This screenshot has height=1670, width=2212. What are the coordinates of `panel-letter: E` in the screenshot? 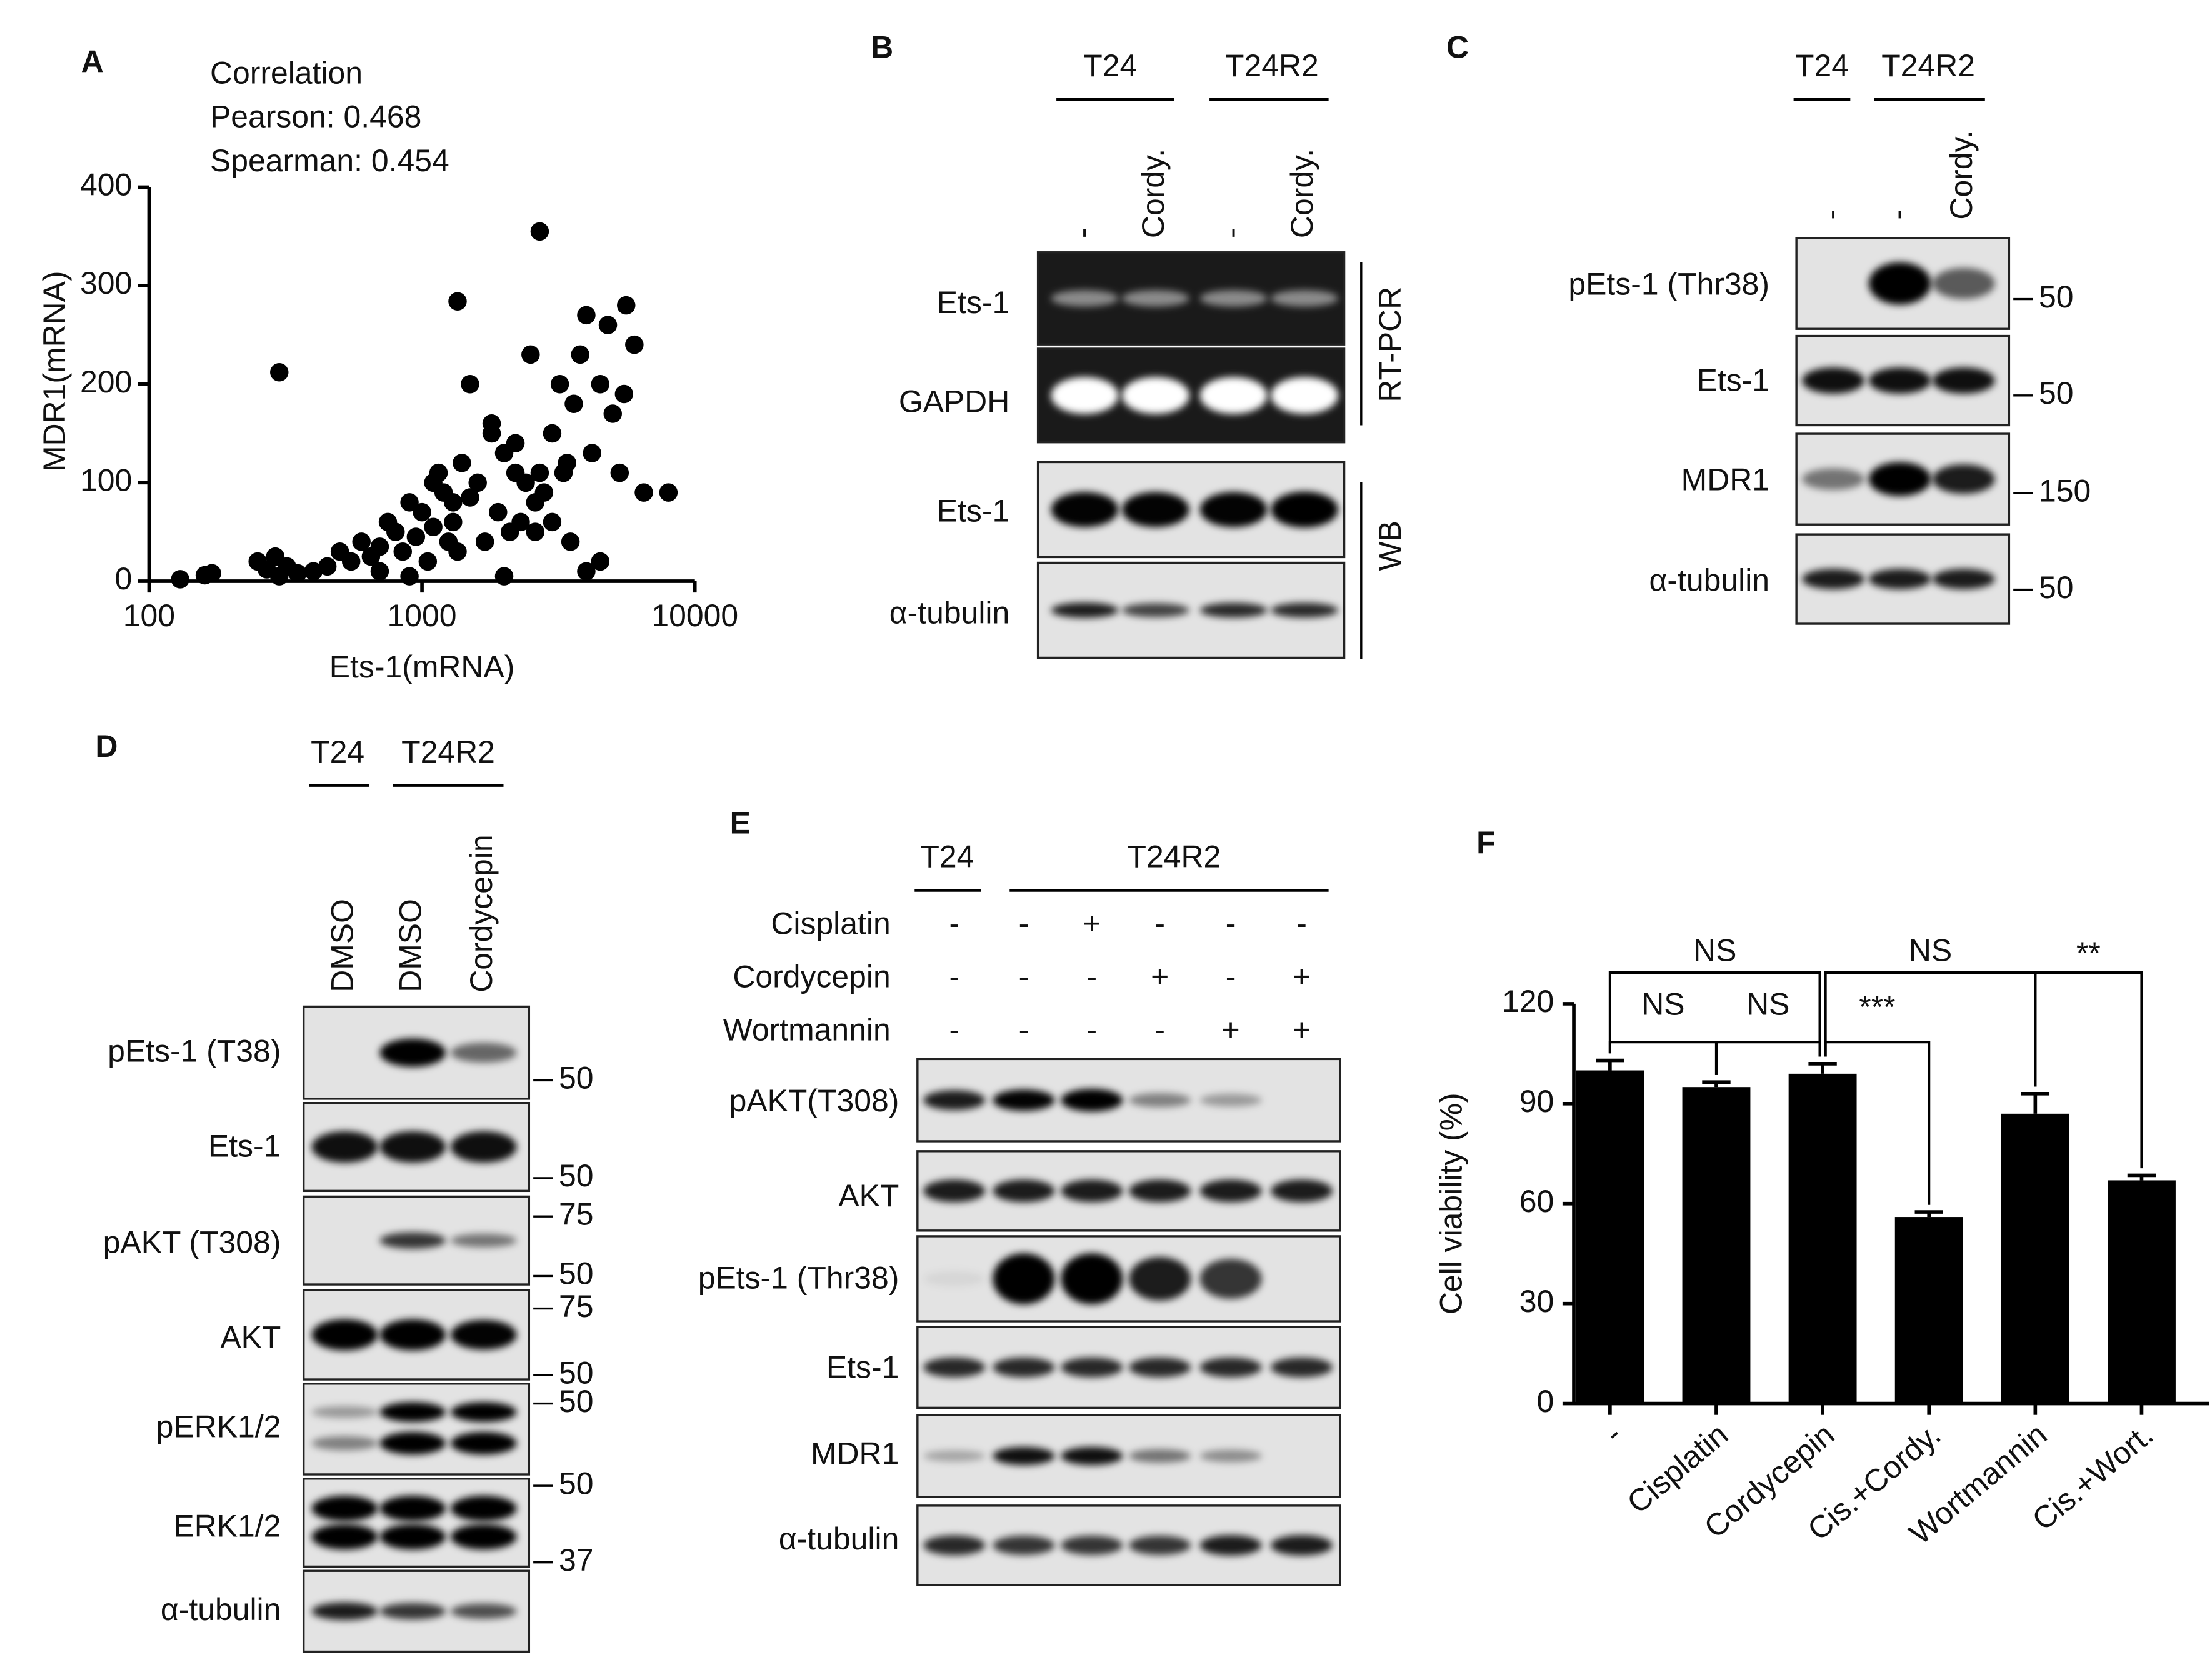 It's located at (740, 822).